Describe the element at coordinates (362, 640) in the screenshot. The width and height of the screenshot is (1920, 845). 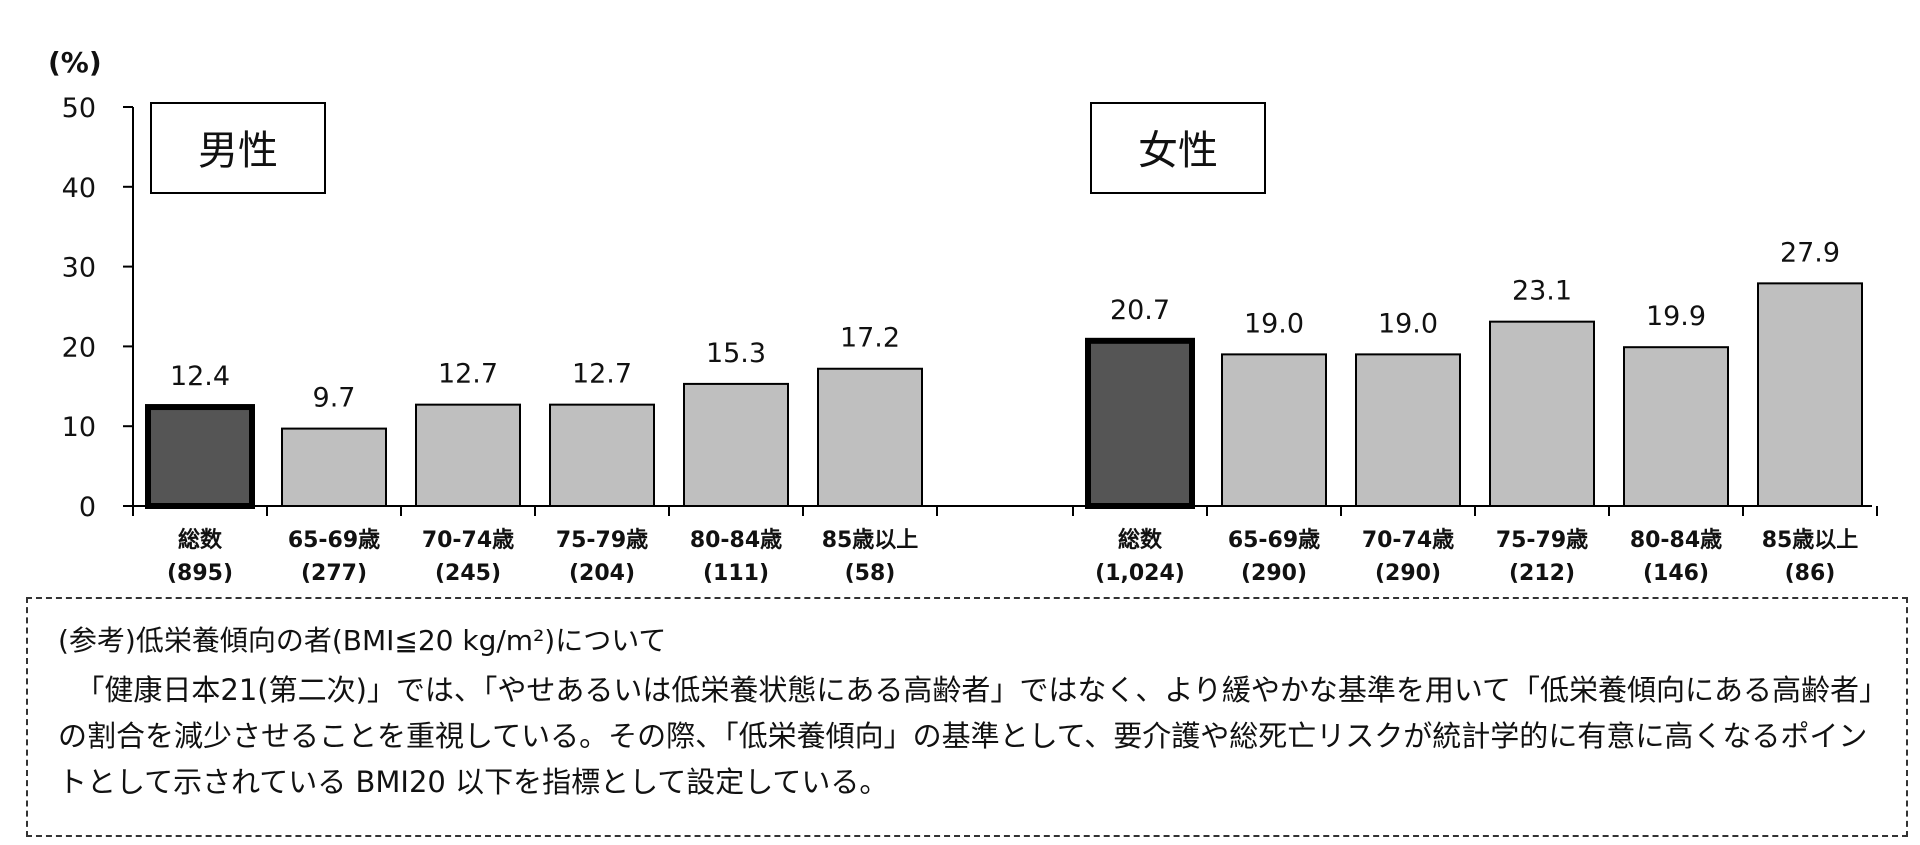
I see `note-title: (参考)低栄養傾向の者(BMI≦20 kg/m²)について` at that location.